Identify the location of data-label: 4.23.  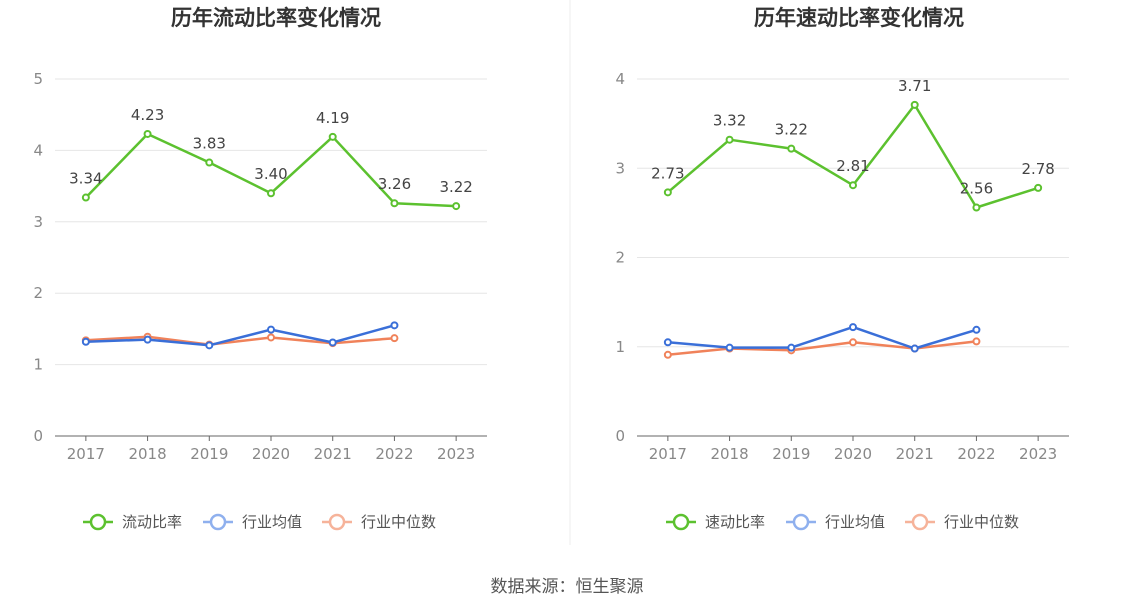
(147, 115).